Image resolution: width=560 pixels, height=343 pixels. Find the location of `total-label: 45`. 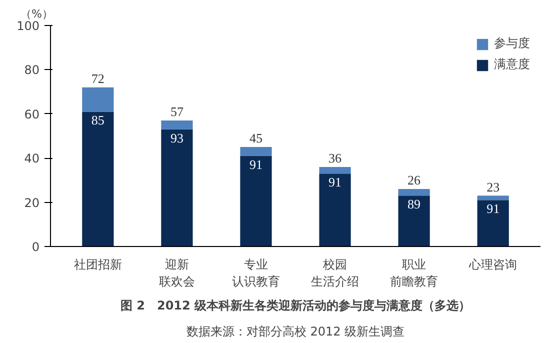

total-label: 45 is located at coordinates (255, 138).